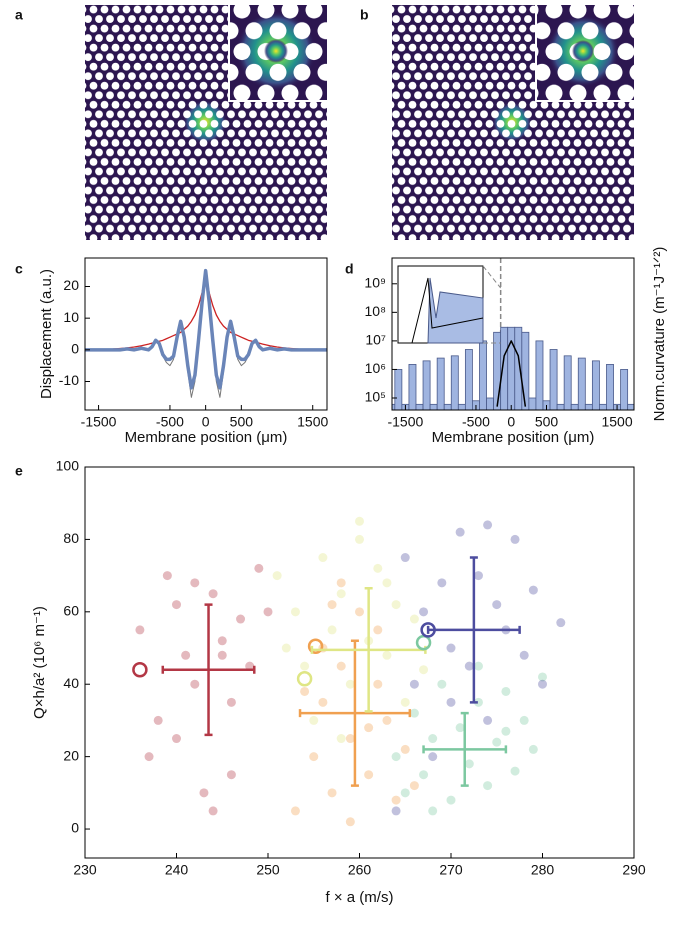  Describe the element at coordinates (177, 870) in the screenshot. I see `x-tick-label: 240` at that location.